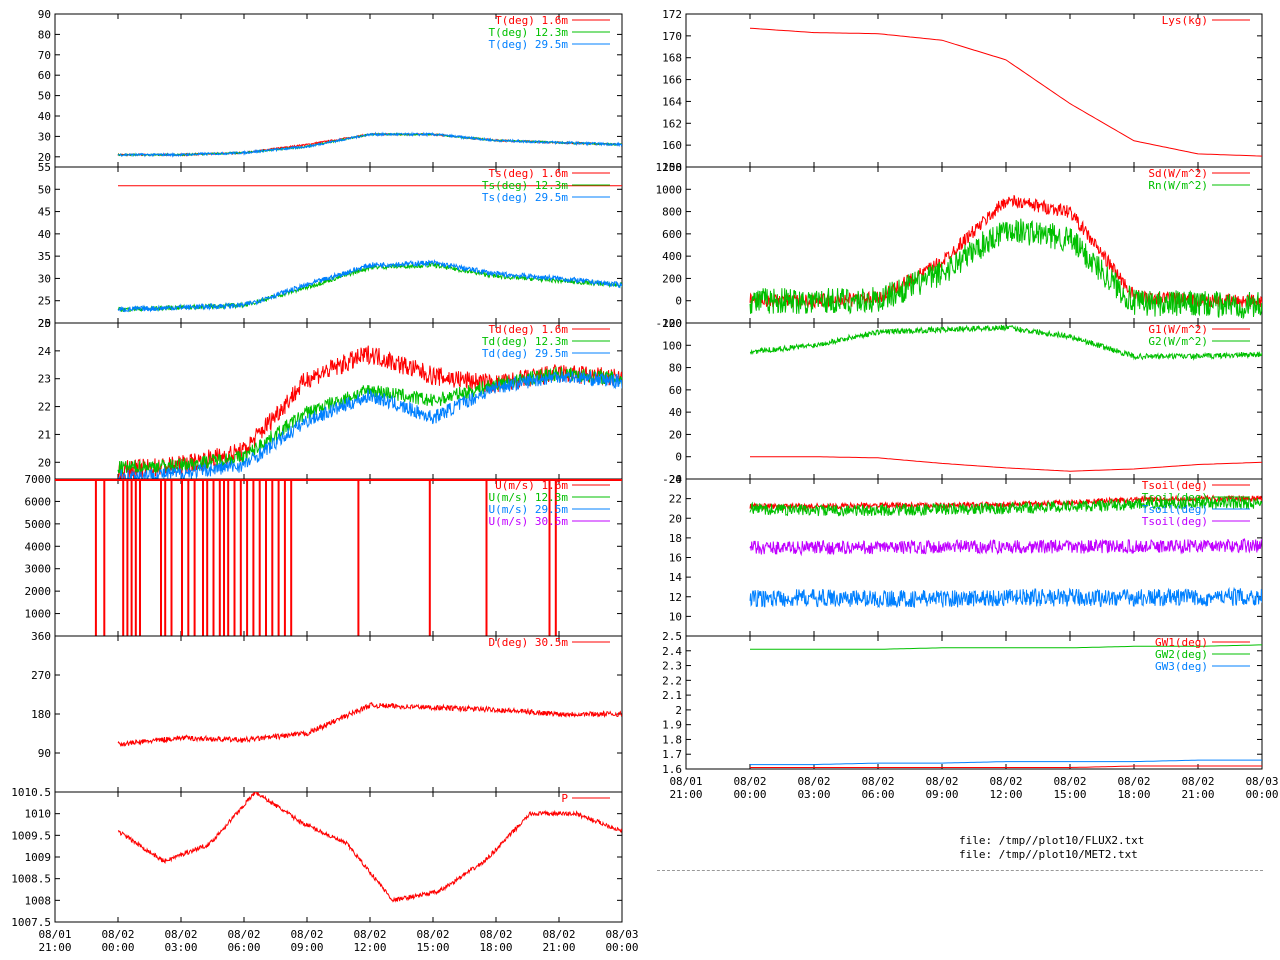  I want to click on legend-label: T(deg) 1.6m, so click(531, 20).